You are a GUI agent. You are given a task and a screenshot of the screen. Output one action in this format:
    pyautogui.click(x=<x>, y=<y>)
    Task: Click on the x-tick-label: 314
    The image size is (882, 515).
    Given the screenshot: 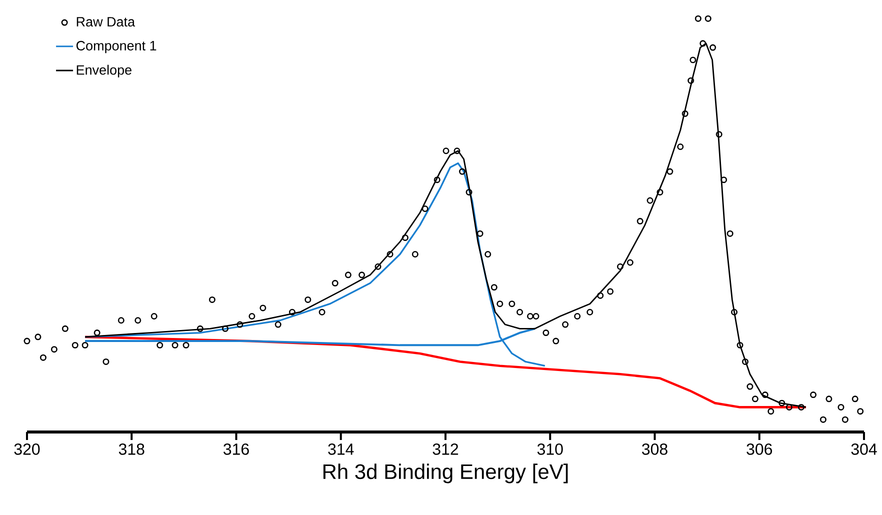 What is the action you would take?
    pyautogui.click(x=341, y=449)
    